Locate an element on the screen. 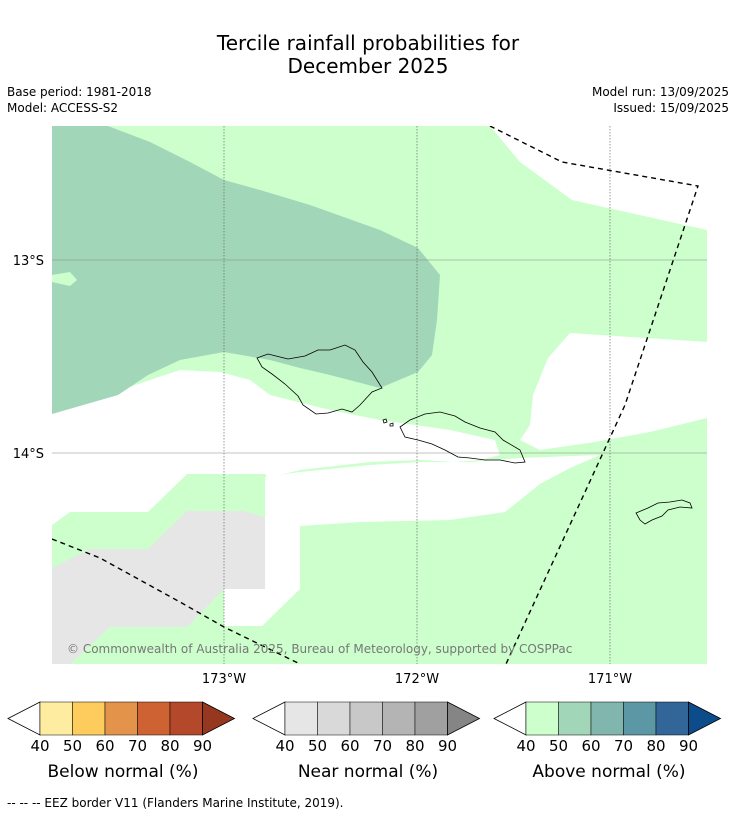 The width and height of the screenshot is (736, 816). savaii-island-outline is located at coordinates (319, 379).